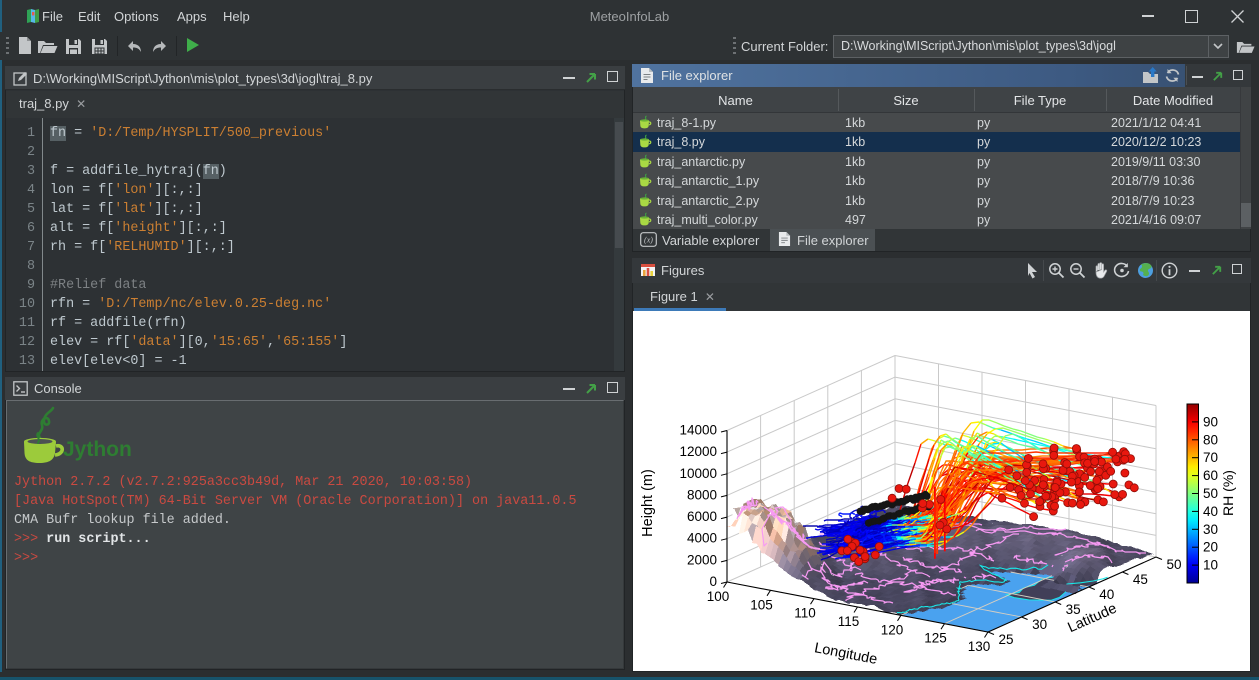 This screenshot has width=1259, height=680. What do you see at coordinates (698, 451) in the screenshot?
I see `svg-text: 12000` at bounding box center [698, 451].